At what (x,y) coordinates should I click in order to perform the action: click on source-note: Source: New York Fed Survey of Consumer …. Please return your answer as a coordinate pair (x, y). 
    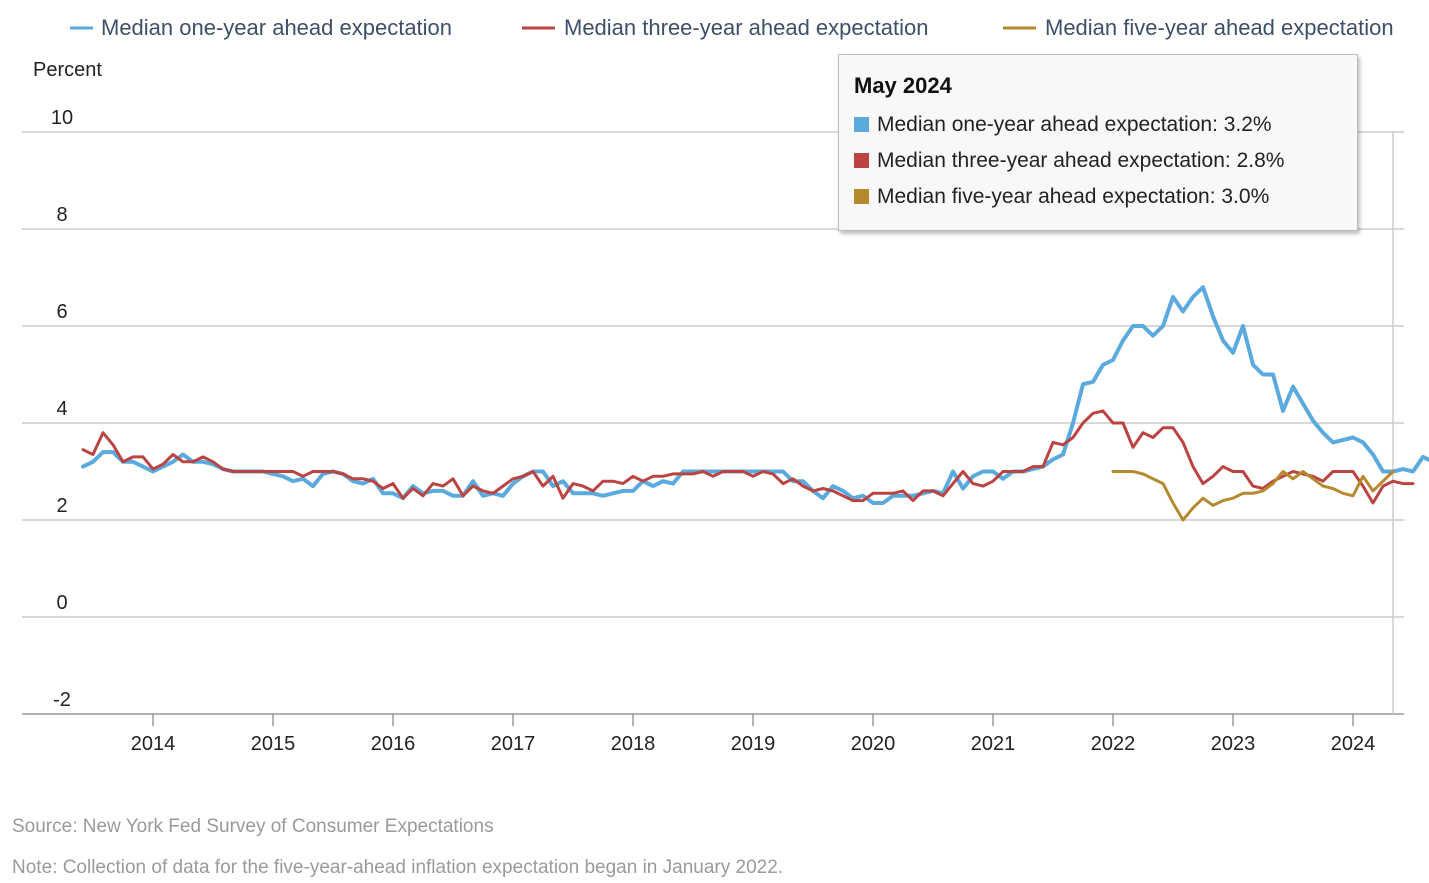
    Looking at the image, I should click on (253, 826).